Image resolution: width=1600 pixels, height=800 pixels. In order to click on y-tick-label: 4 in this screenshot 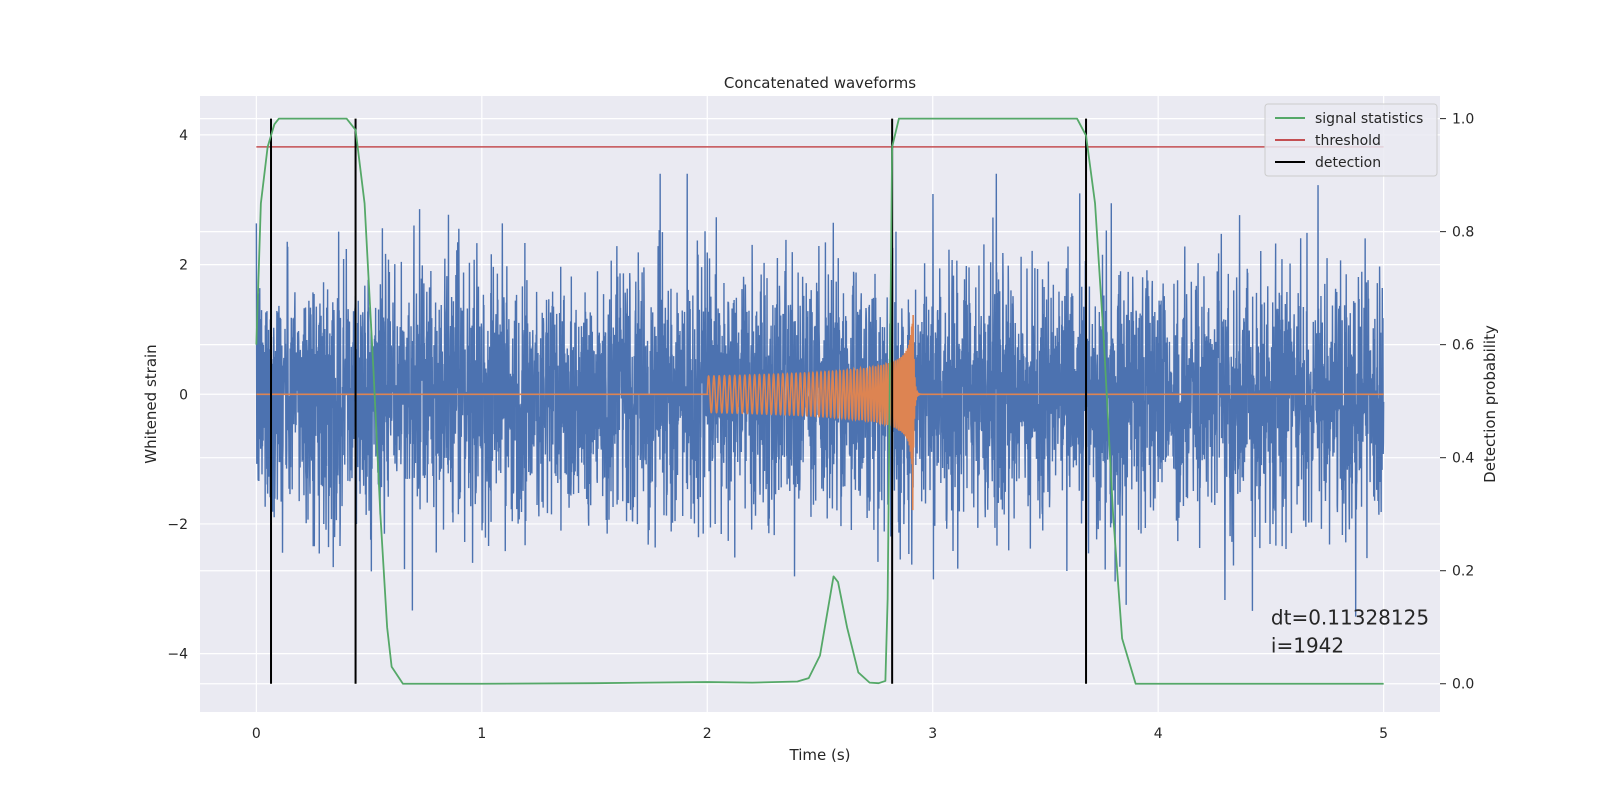, I will do `click(183, 136)`.